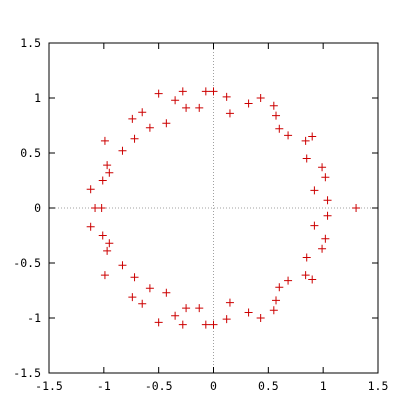  Describe the element at coordinates (37, 208) in the screenshot. I see `y-tick-label: 0` at that location.